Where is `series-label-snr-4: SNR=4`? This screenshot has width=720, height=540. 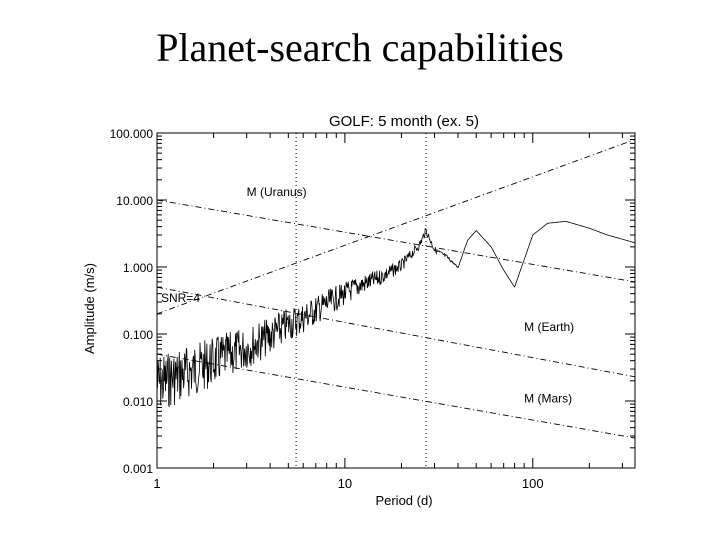 series-label-snr-4: SNR=4 is located at coordinates (180, 298).